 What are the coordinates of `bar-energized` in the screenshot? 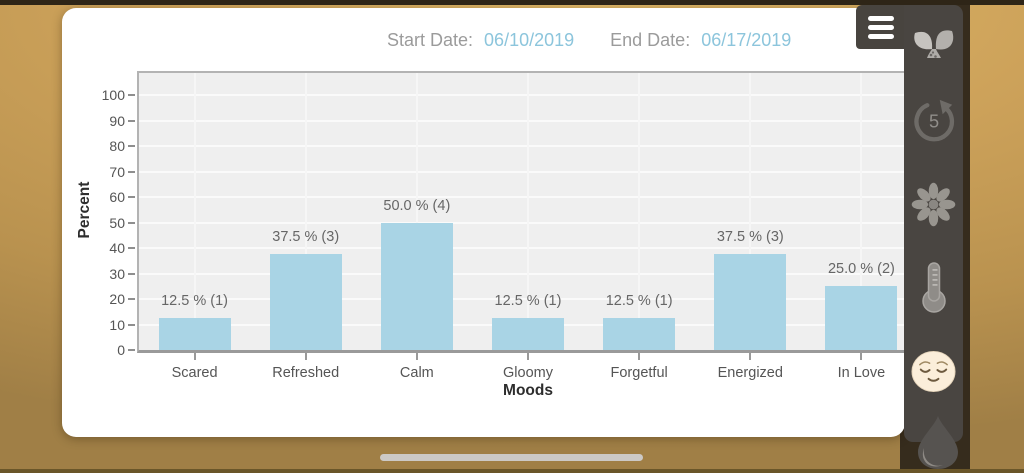 It's located at (750, 302).